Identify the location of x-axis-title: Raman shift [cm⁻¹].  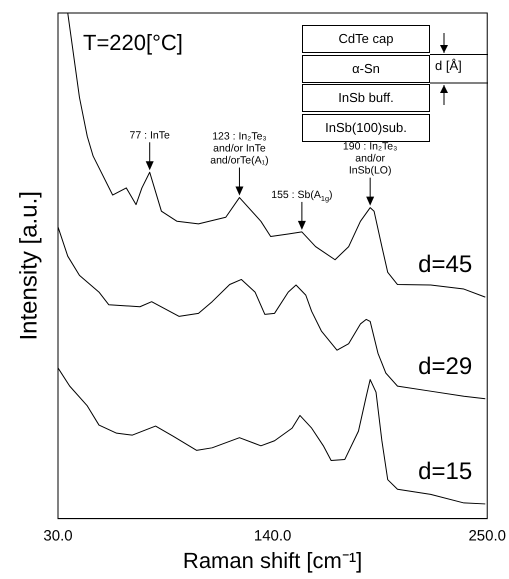
(272, 560).